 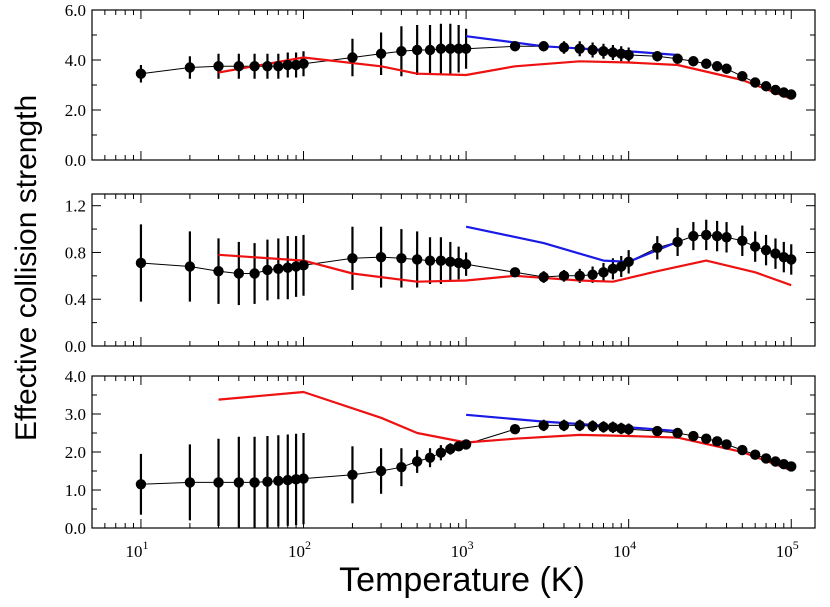 What do you see at coordinates (75, 206) in the screenshot?
I see `y-tick-label: 1.2` at bounding box center [75, 206].